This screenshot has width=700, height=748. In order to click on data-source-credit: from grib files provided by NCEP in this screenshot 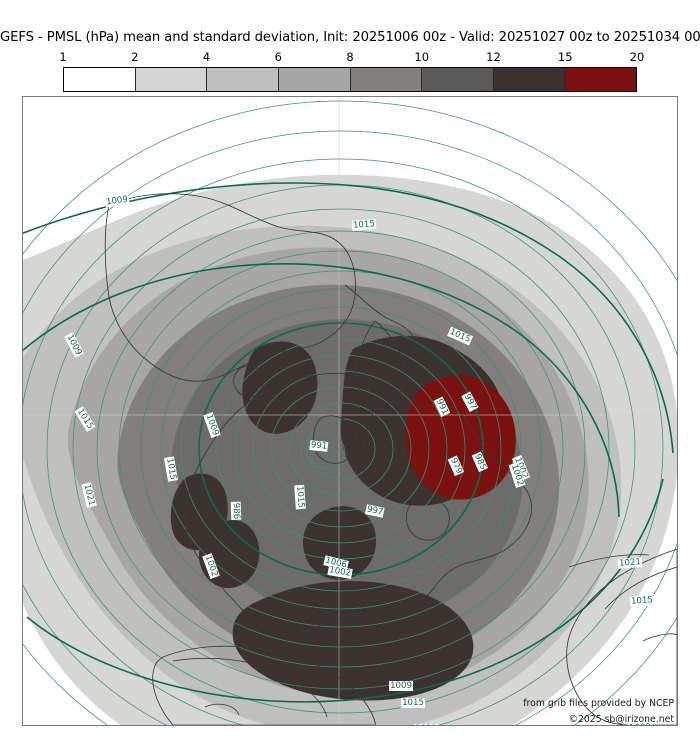, I will do `click(598, 703)`.